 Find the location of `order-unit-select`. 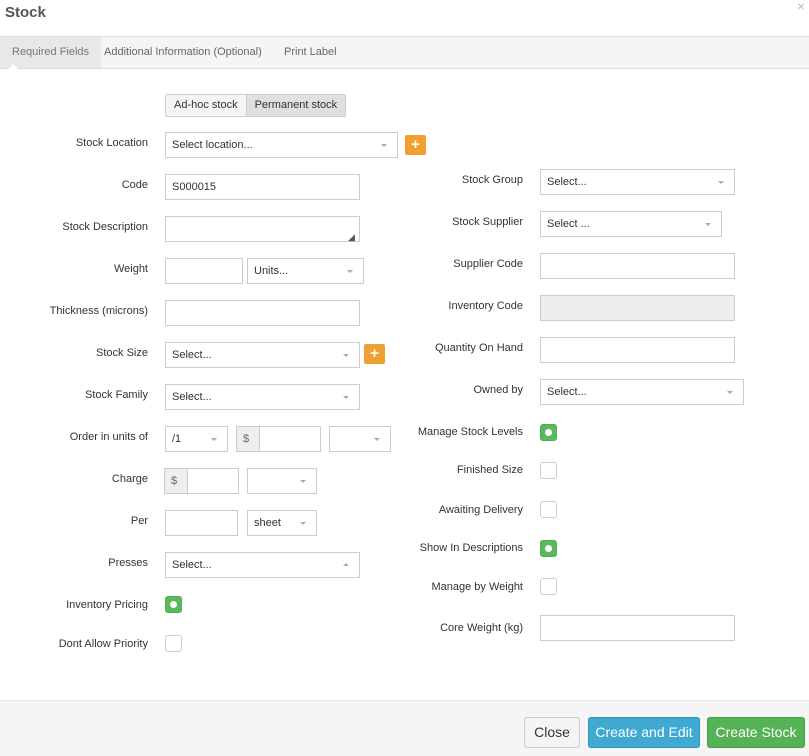

order-unit-select is located at coordinates (360, 439).